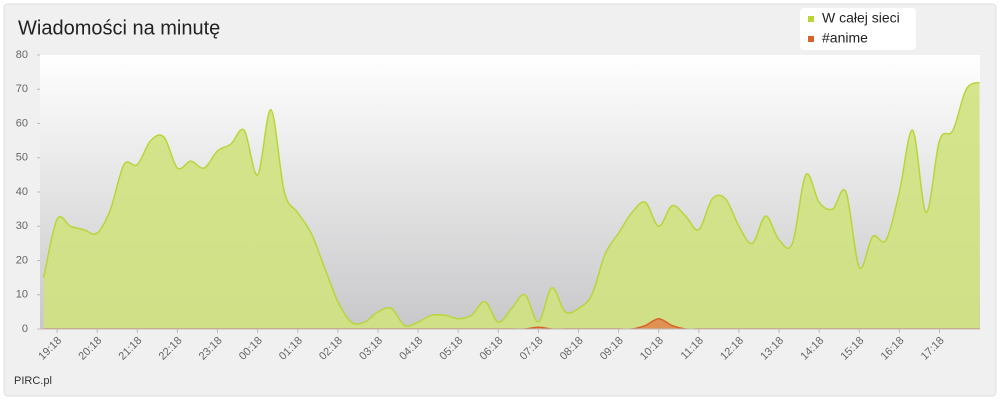  I want to click on y-tick-label: 50, so click(22, 158).